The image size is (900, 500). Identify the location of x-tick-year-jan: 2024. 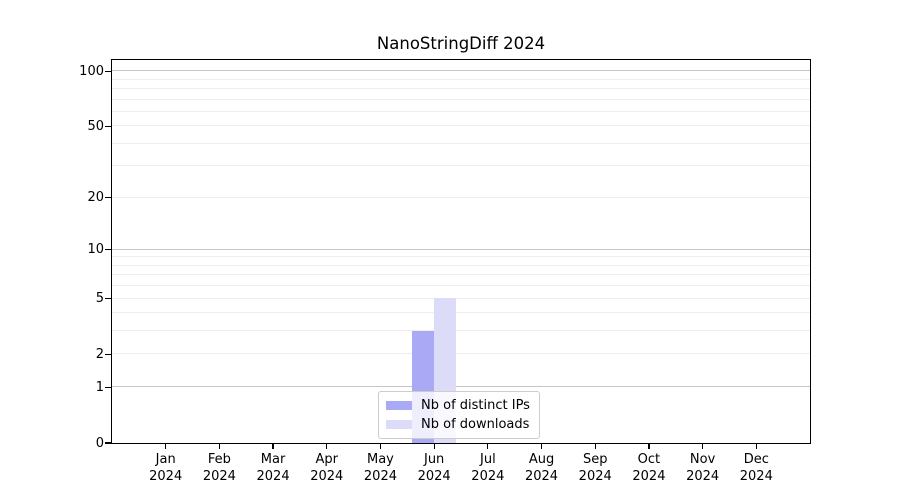
(166, 476).